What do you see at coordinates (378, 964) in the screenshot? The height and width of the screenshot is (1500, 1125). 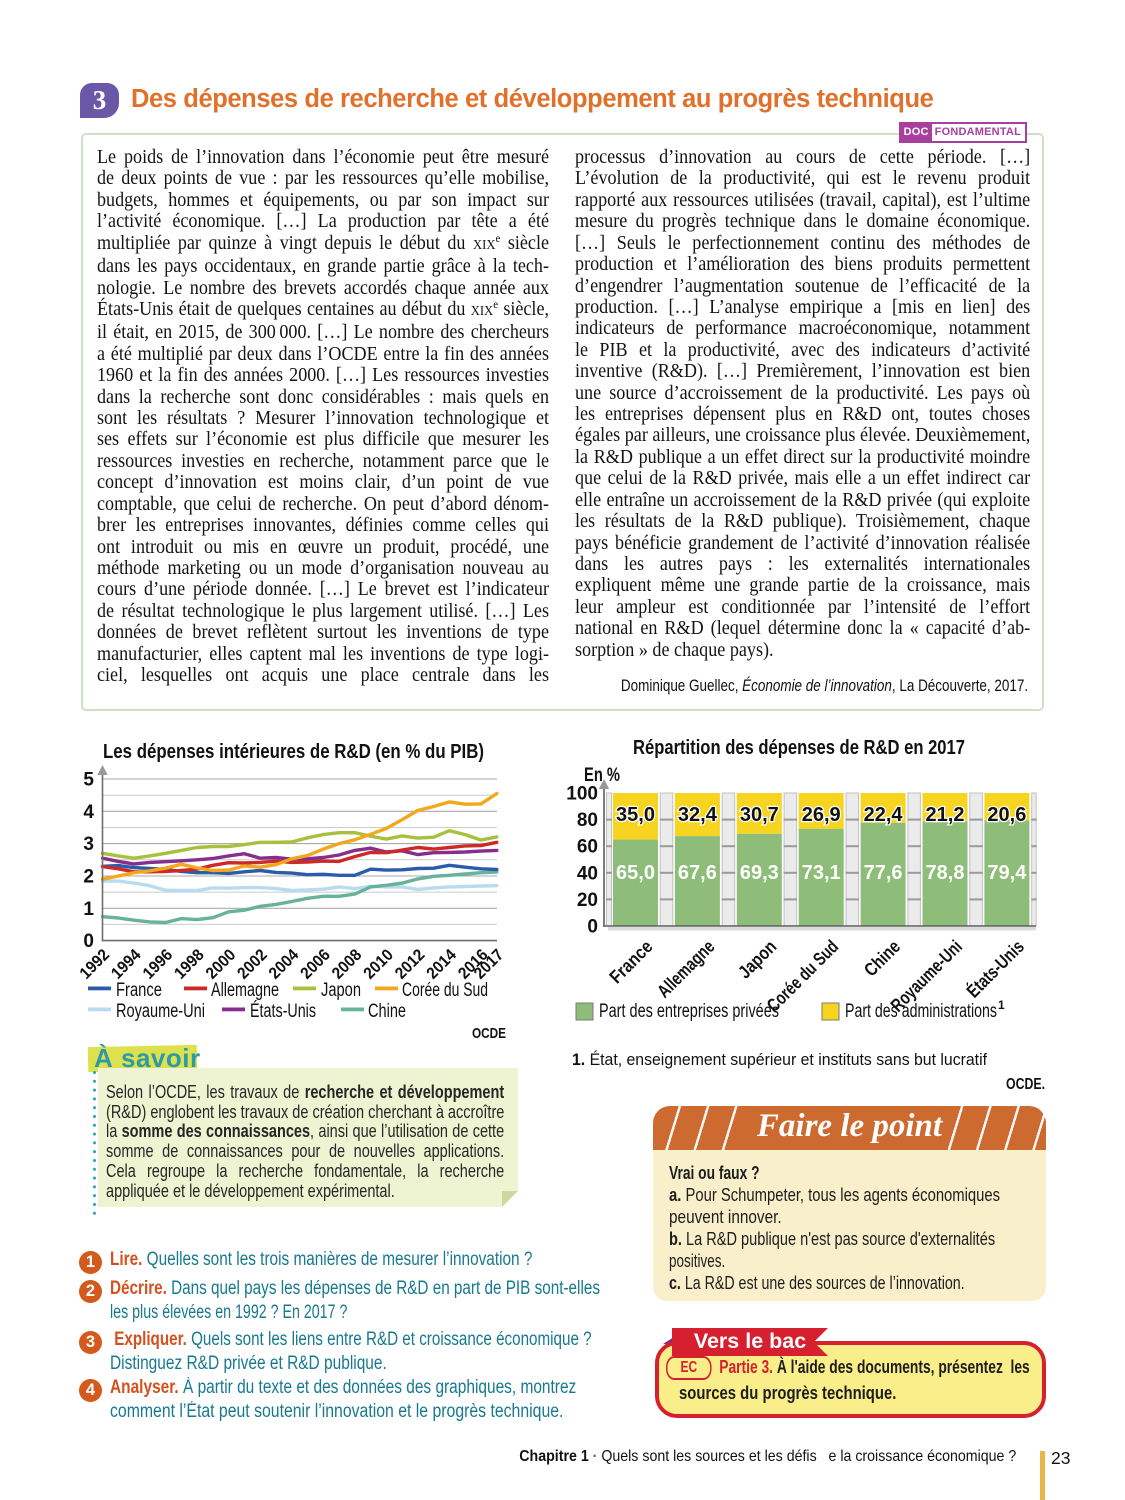 I see `svg-text: 2010` at bounding box center [378, 964].